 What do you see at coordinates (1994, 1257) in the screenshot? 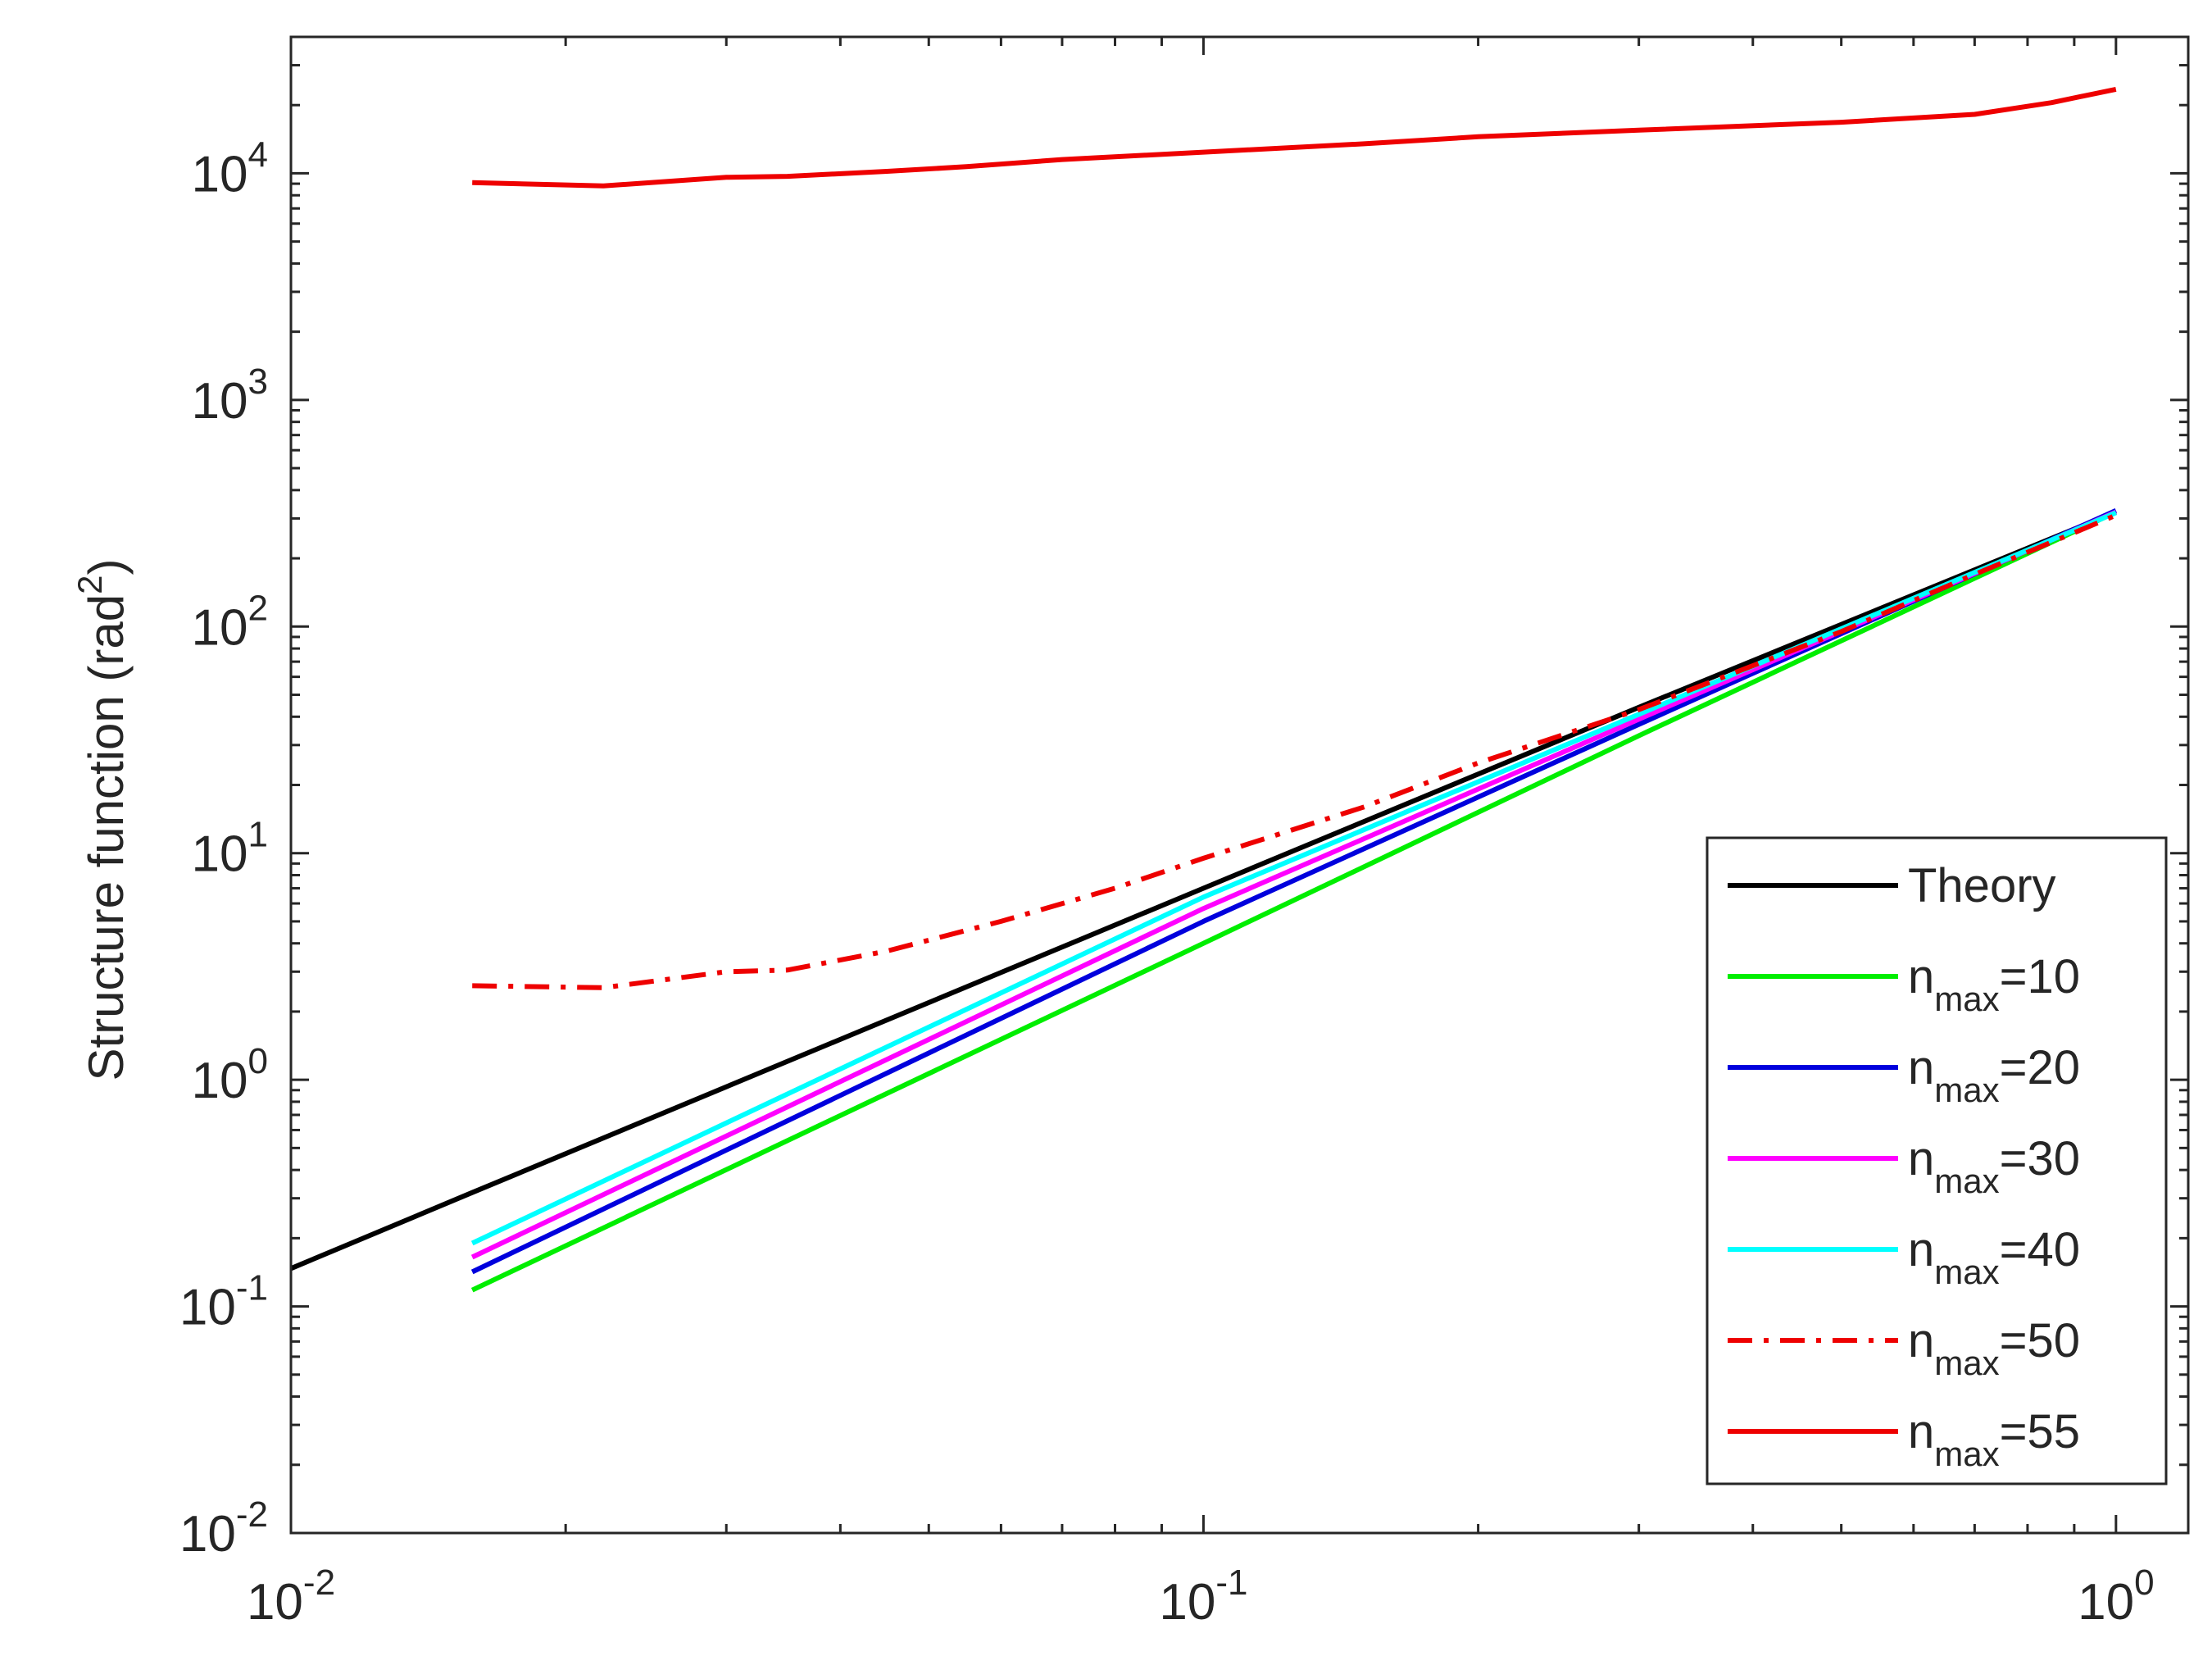
I see `legend-label-4: nmax=40` at bounding box center [1994, 1257].